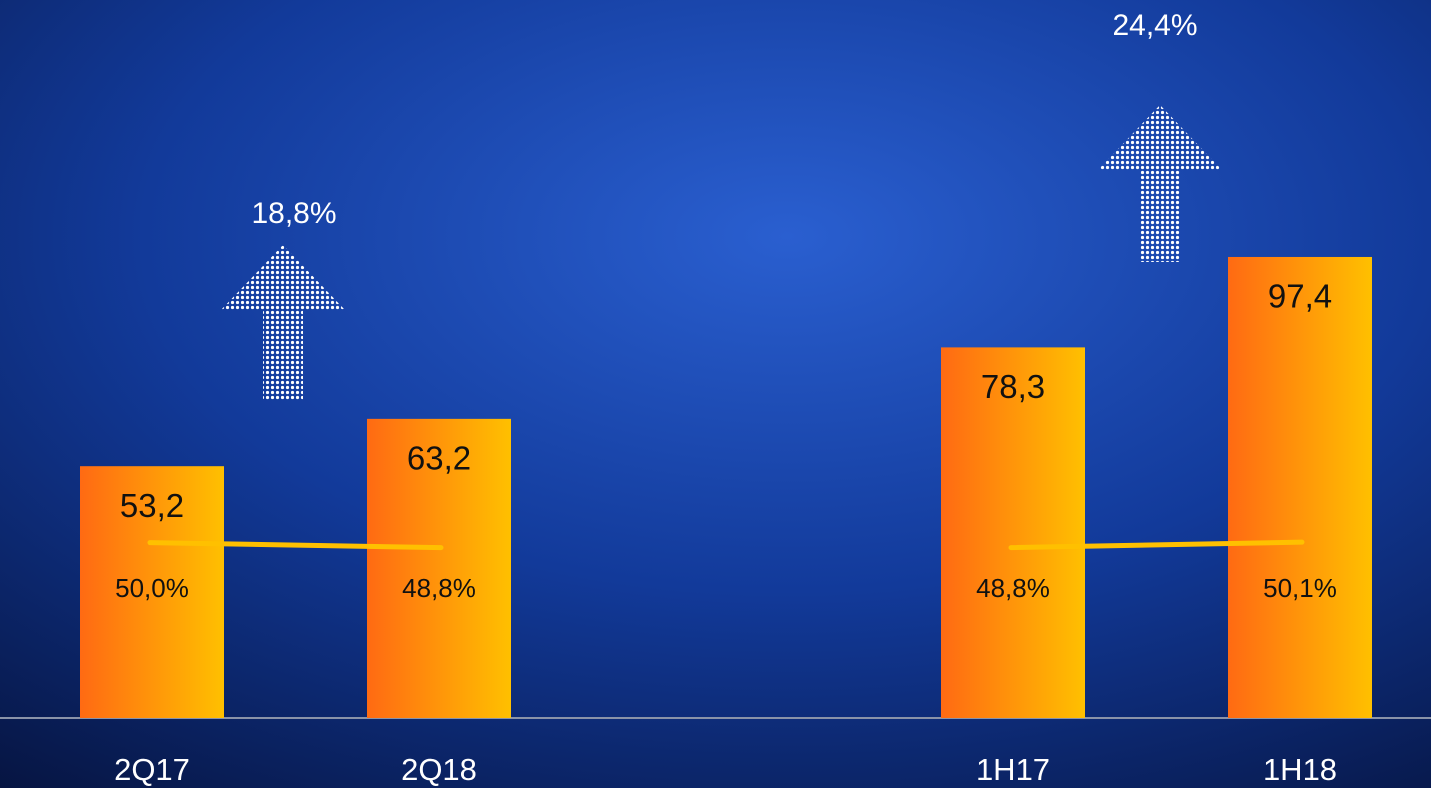  What do you see at coordinates (1154, 25) in the screenshot?
I see `growth-label: 24,4%` at bounding box center [1154, 25].